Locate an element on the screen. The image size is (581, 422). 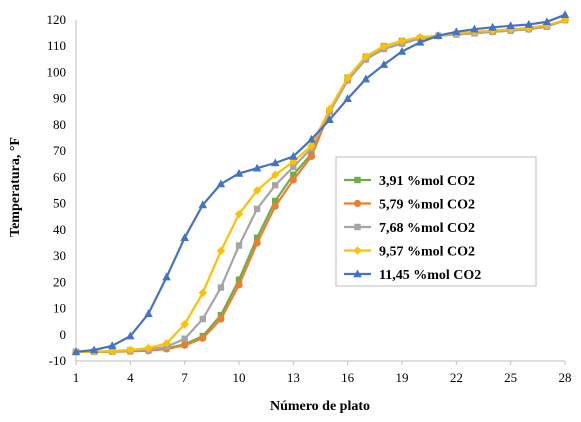
legend-item: 9,57 %mol CO2 is located at coordinates (409, 252).